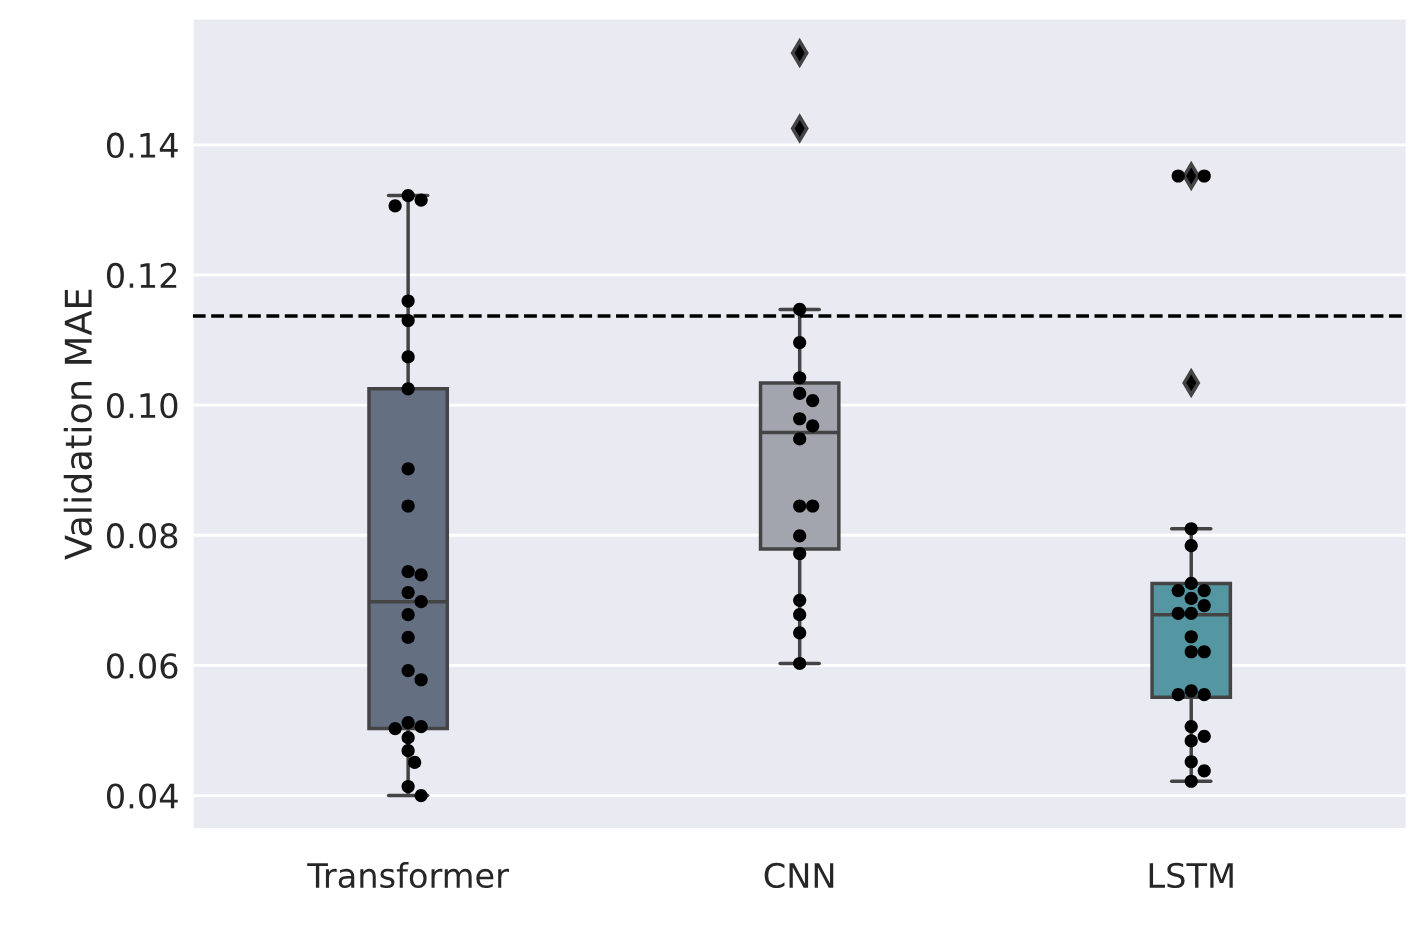 The height and width of the screenshot is (926, 1428). What do you see at coordinates (142, 405) in the screenshot?
I see `y-tick-label: 0.10` at bounding box center [142, 405].